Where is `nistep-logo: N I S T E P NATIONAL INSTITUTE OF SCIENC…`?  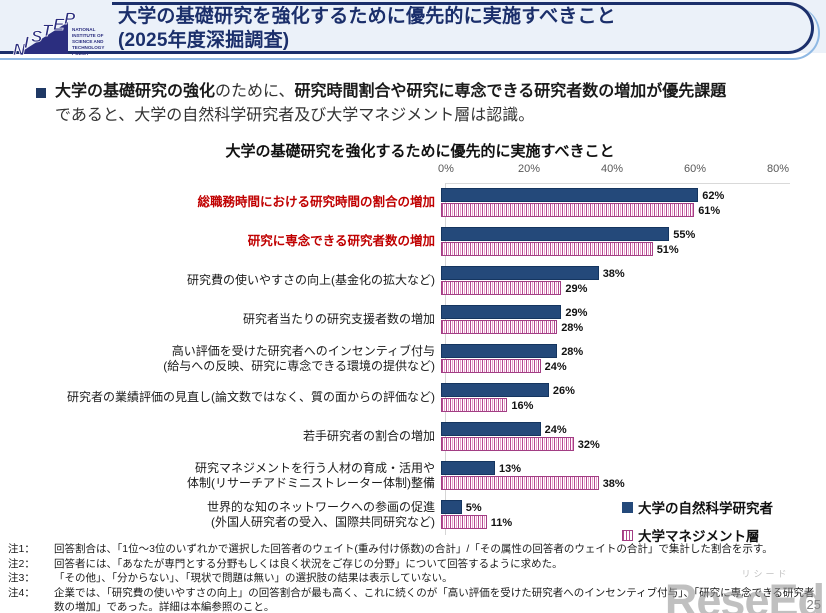
nistep-logo: N I S T E P NATIONAL INSTITUTE OF SCIENC… is located at coordinates (61, 32).